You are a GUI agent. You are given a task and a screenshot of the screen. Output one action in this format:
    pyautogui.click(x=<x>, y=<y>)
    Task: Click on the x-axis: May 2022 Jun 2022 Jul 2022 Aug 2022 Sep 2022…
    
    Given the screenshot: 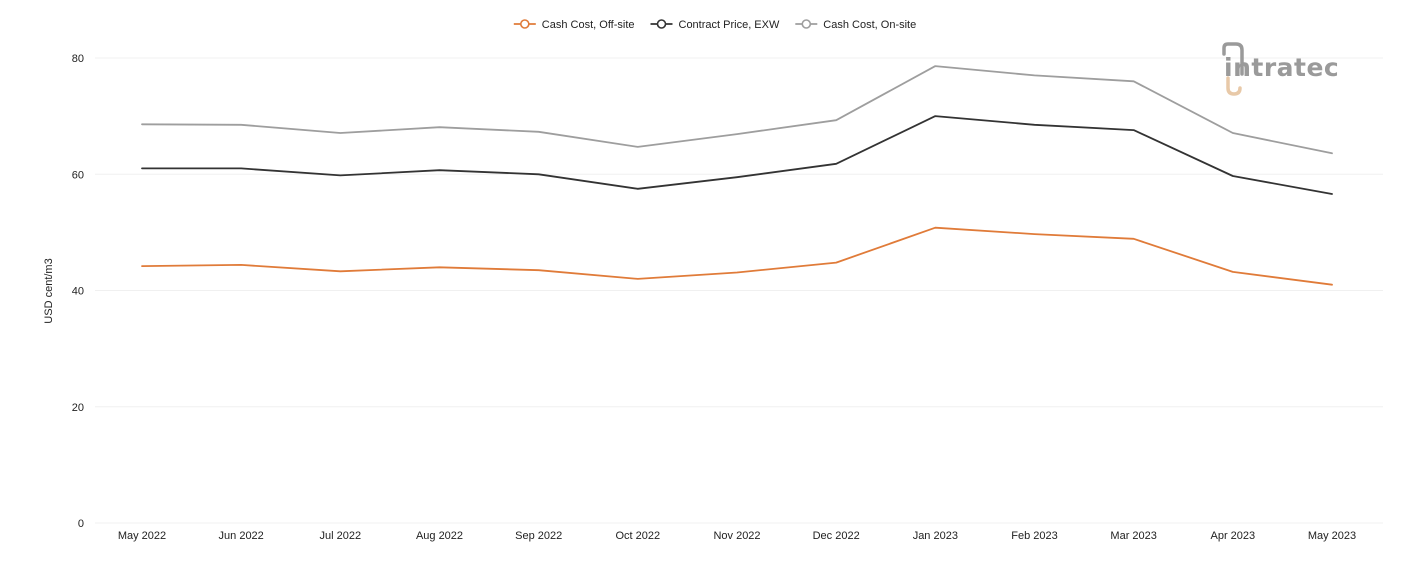 What is the action you would take?
    pyautogui.click(x=737, y=536)
    